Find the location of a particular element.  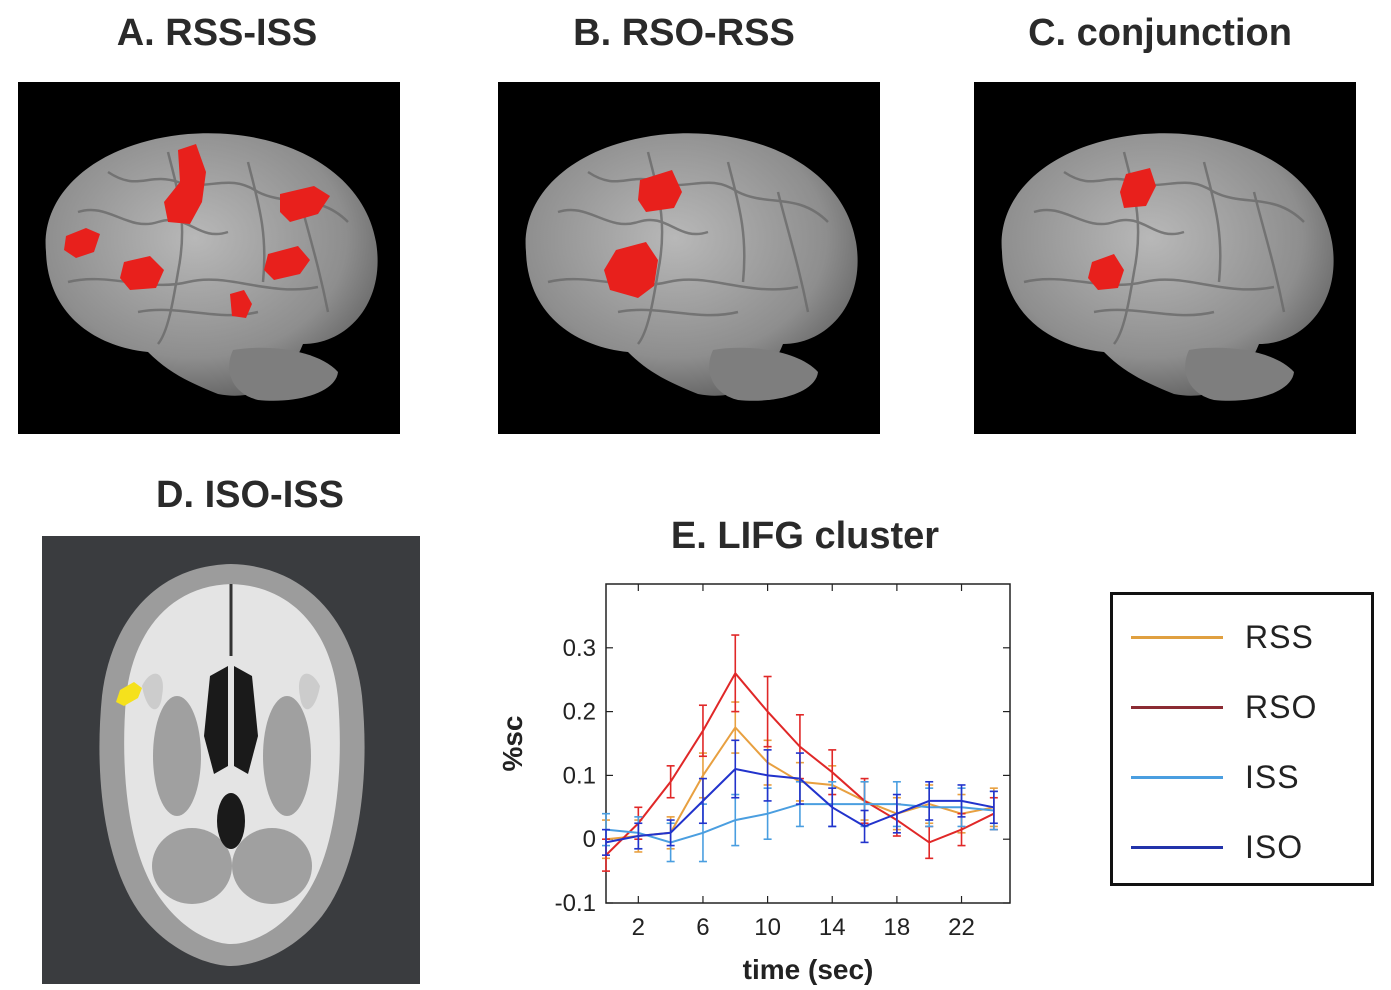

brain-render-c is located at coordinates (1167, 267).